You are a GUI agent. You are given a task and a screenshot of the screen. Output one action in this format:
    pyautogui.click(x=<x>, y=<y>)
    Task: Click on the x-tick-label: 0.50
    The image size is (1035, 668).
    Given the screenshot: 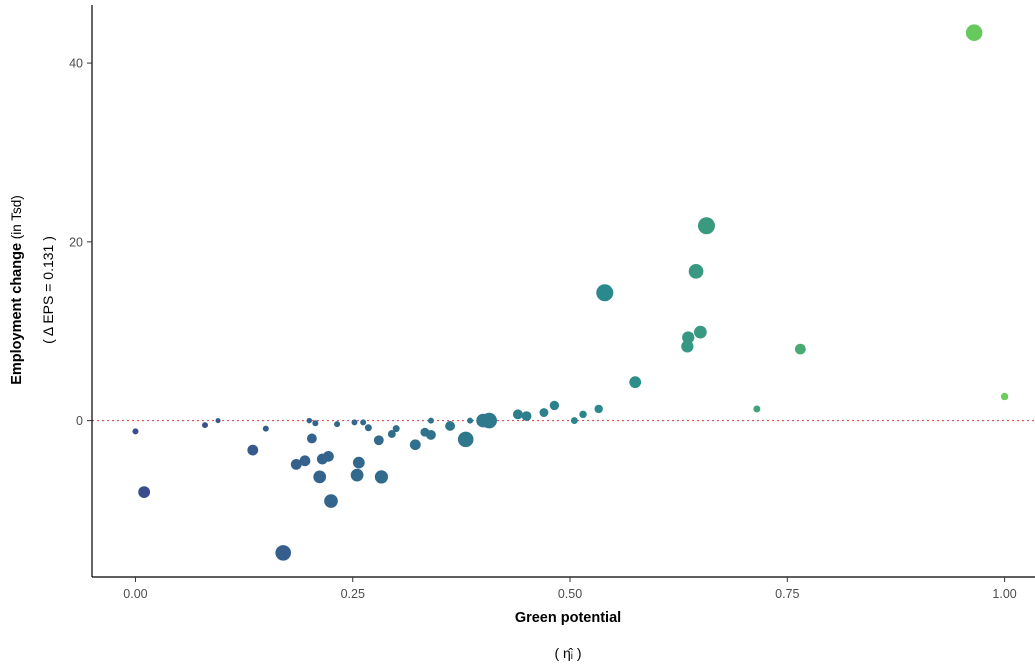 What is the action you would take?
    pyautogui.click(x=570, y=594)
    